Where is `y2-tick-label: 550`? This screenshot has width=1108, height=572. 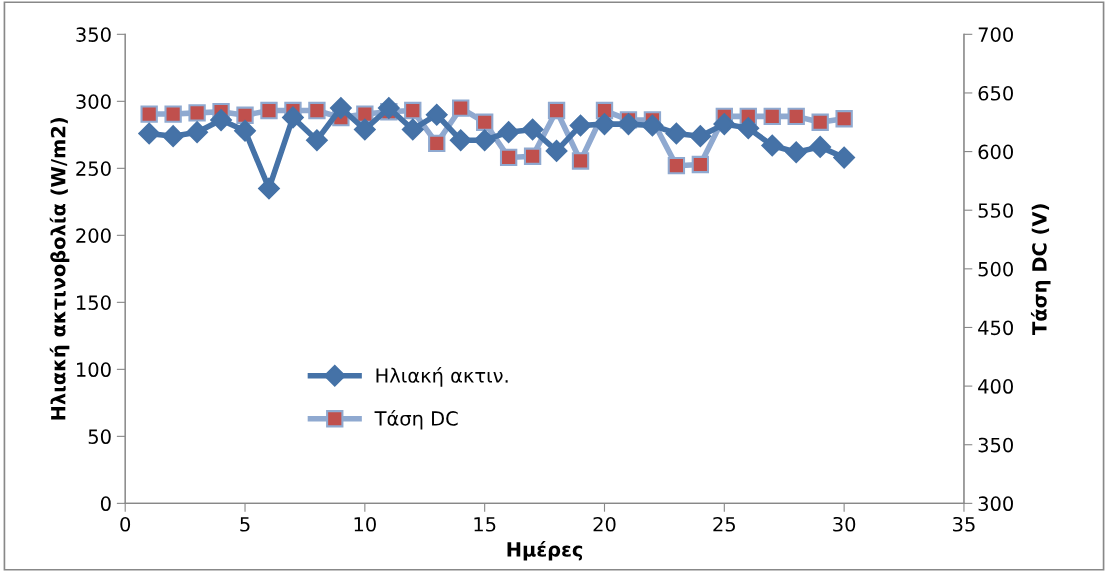
y2-tick-label: 550 is located at coordinates (995, 210).